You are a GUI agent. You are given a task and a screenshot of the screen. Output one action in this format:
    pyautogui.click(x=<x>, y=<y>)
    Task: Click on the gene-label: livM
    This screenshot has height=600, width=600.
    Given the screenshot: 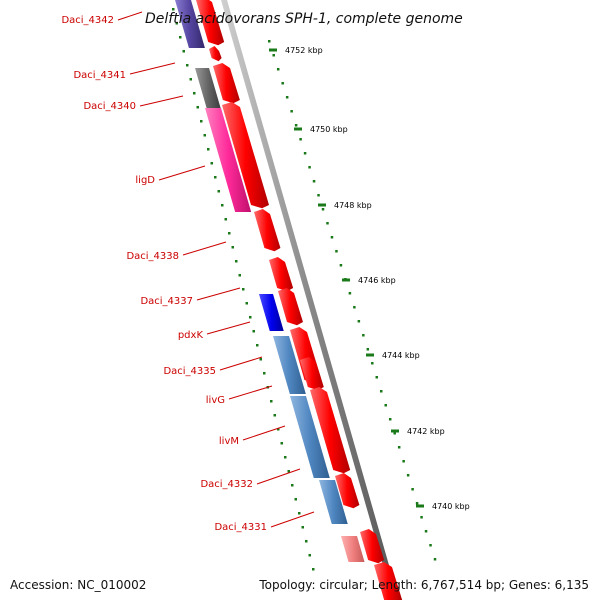 What is the action you would take?
    pyautogui.click(x=229, y=441)
    